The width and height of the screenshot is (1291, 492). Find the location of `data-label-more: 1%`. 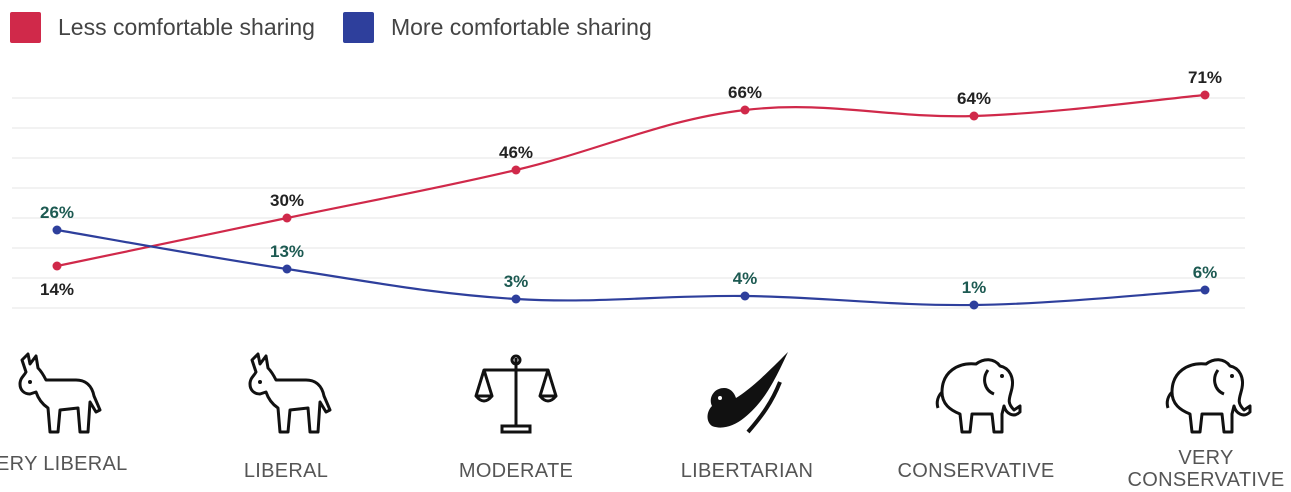

data-label-more: 1% is located at coordinates (974, 287).